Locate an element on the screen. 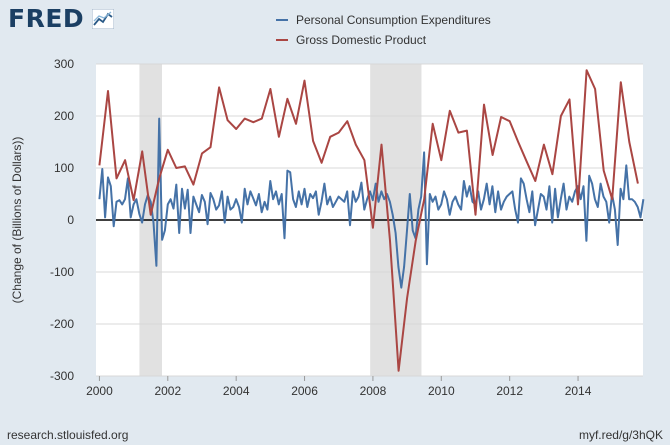 The width and height of the screenshot is (670, 445). legend-label-gdp: Gross Domestic Product is located at coordinates (361, 40).